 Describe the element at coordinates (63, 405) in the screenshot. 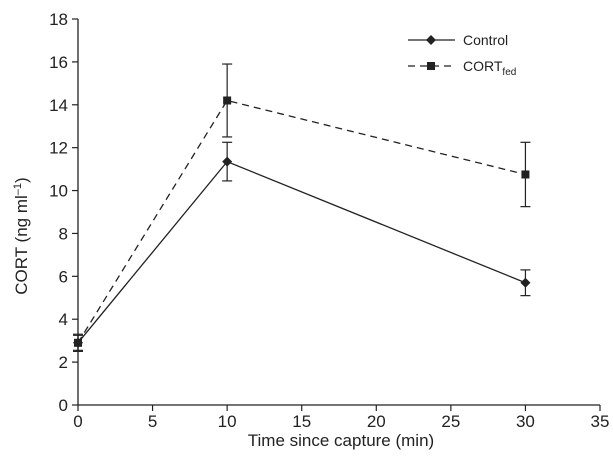

I see `y-tick-label: 0` at that location.